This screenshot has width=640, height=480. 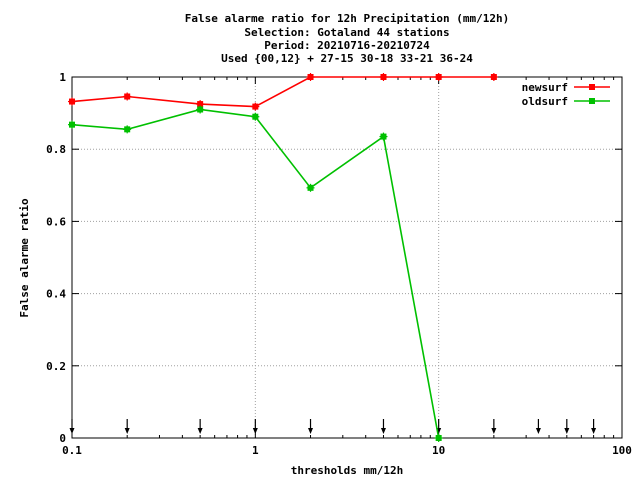 What do you see at coordinates (72, 450) in the screenshot?
I see `x-tick-label: 0.1` at bounding box center [72, 450].